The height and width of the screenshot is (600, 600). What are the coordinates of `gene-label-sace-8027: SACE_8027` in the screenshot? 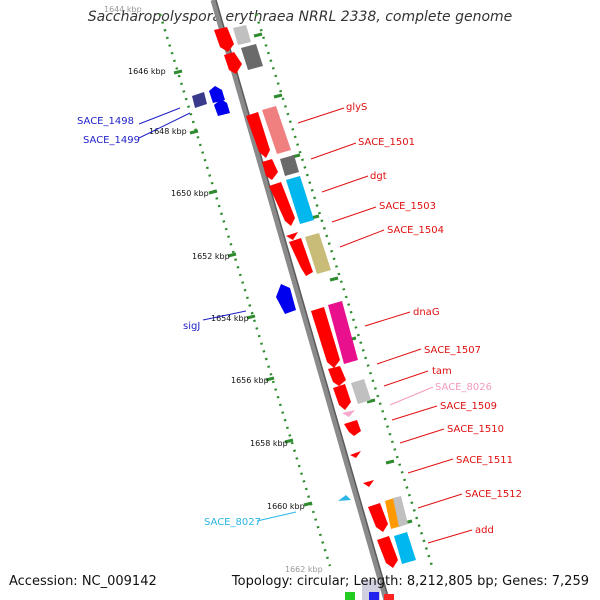 It's located at (232, 522).